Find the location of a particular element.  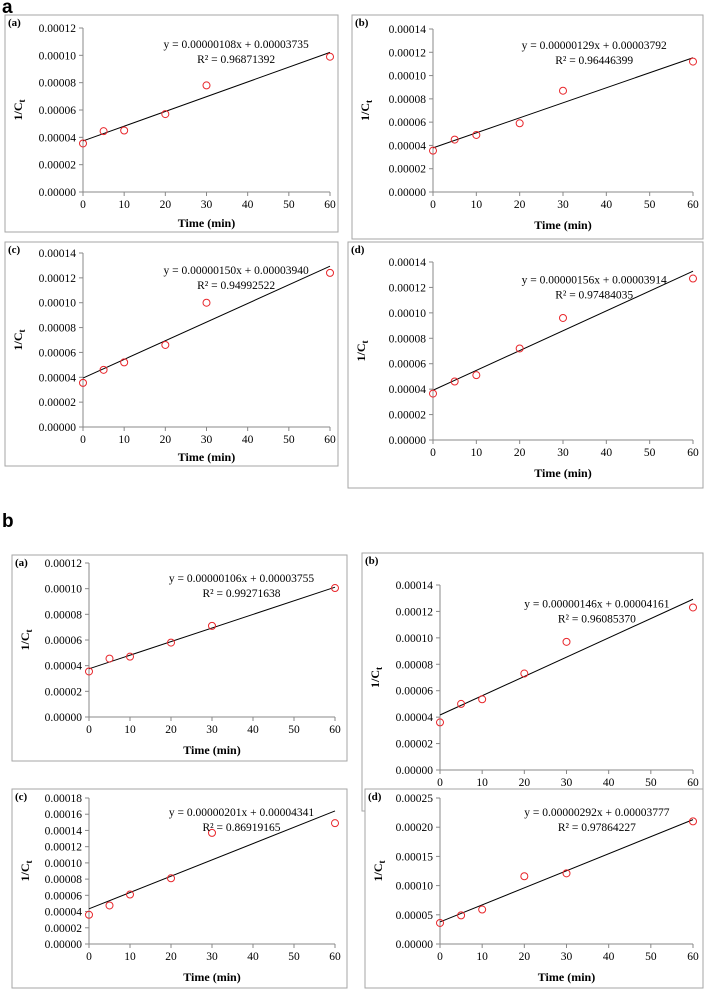

panel-label: (c) is located at coordinates (21, 797).